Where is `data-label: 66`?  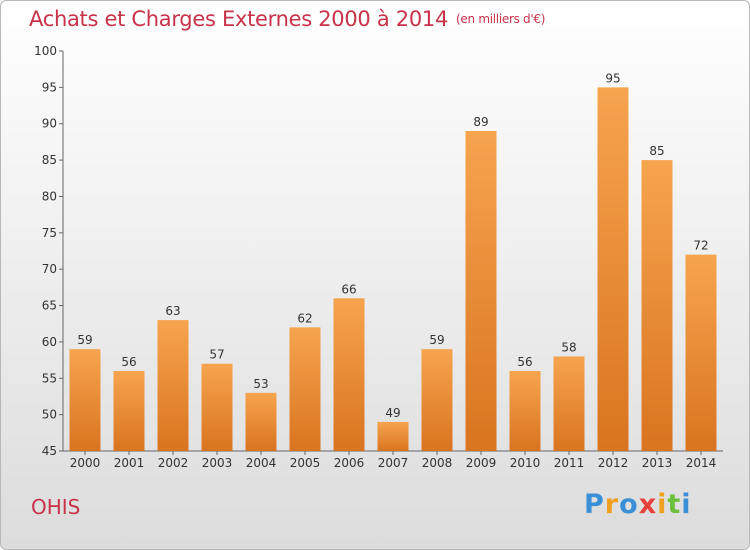
data-label: 66 is located at coordinates (348, 289).